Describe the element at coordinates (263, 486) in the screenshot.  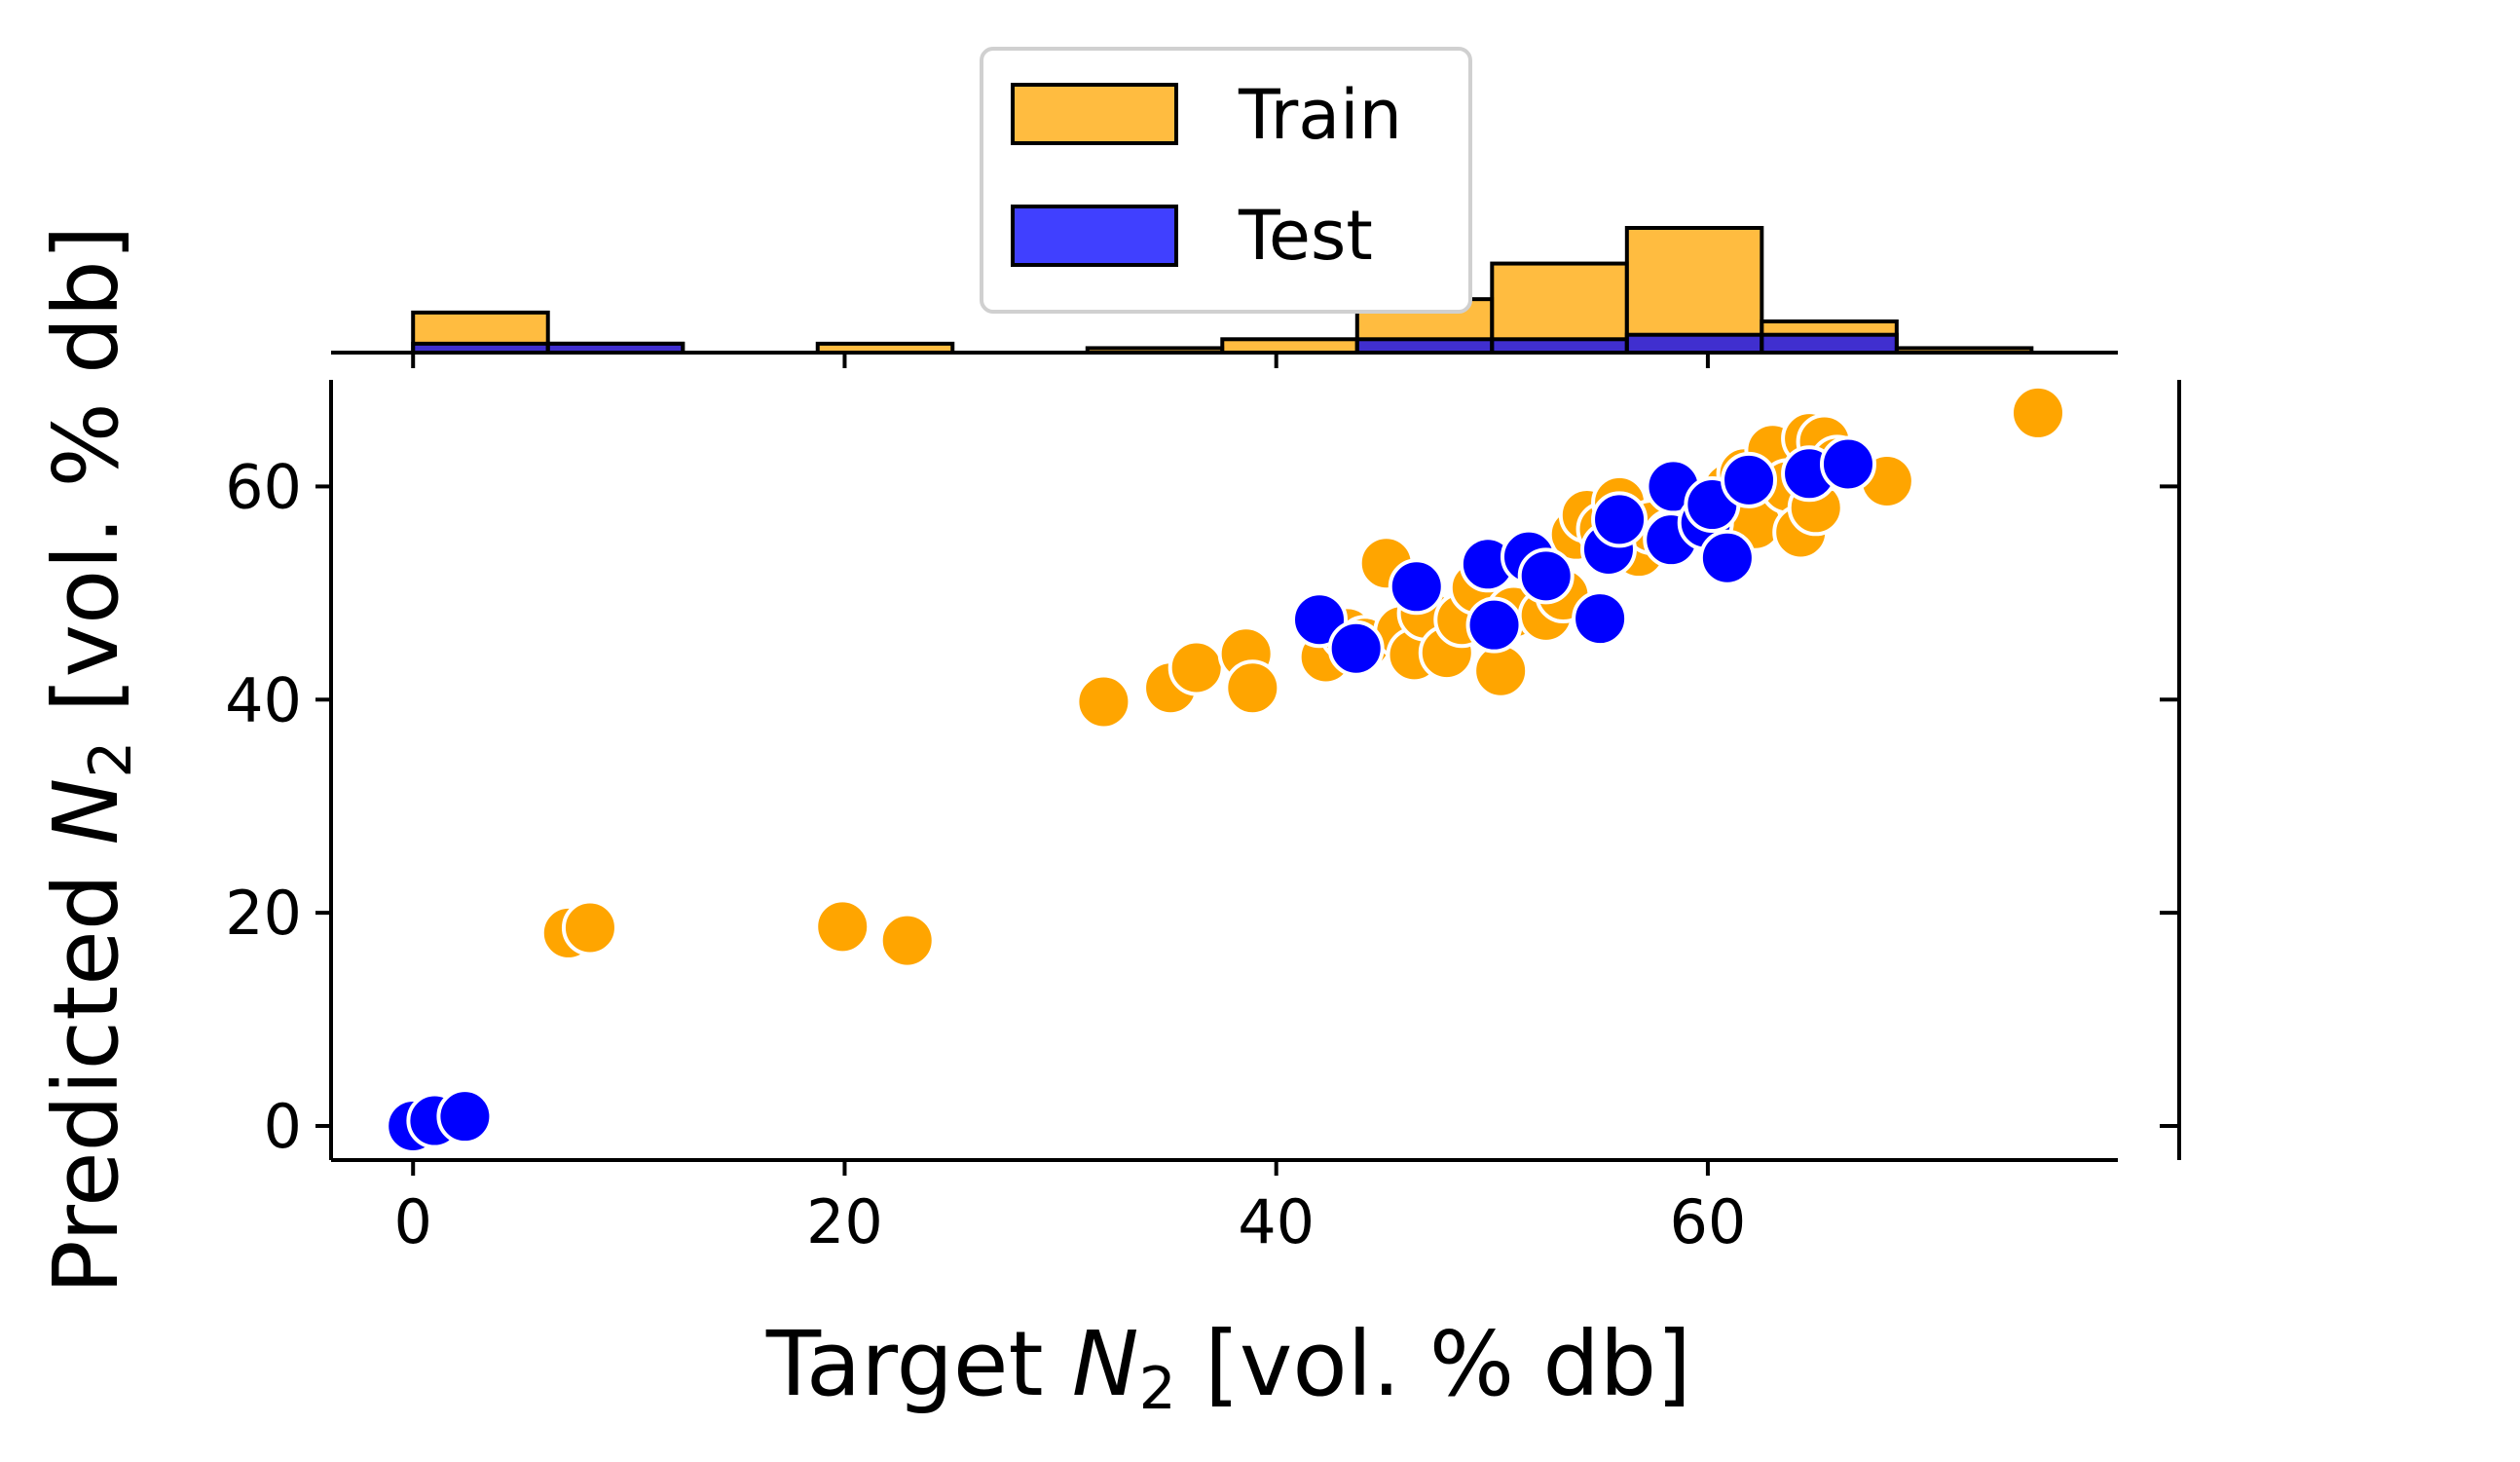
I see `y-tick-label: 60` at that location.